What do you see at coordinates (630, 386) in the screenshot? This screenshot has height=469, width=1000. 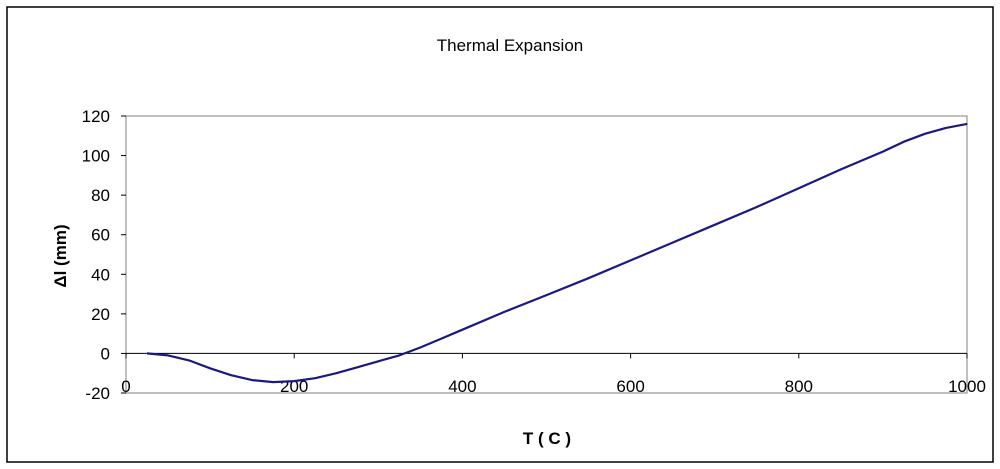 I see `x-tick-label: 600` at bounding box center [630, 386].